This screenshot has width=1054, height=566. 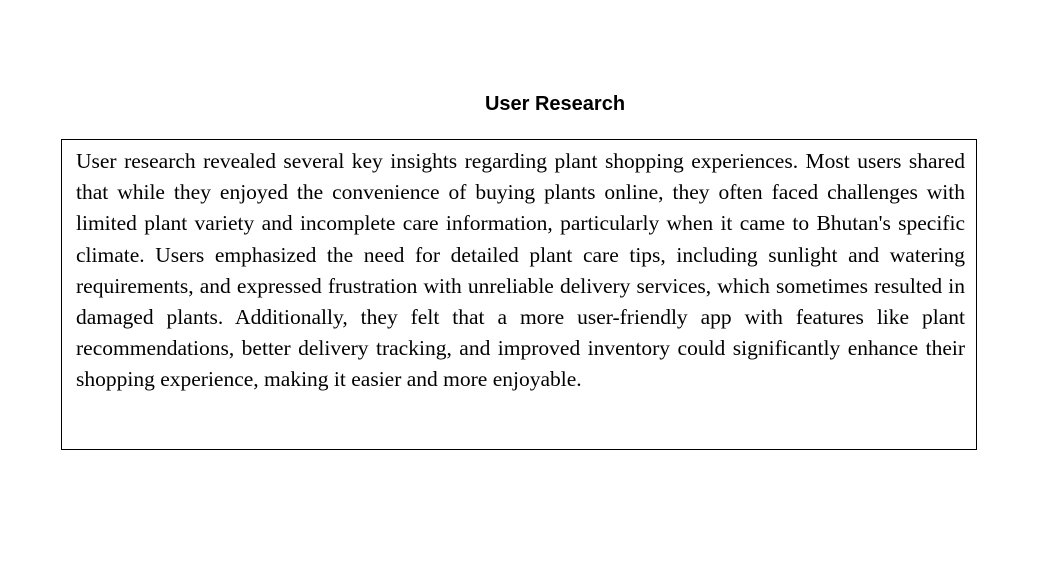 I want to click on section-title: User Research, so click(x=555, y=104).